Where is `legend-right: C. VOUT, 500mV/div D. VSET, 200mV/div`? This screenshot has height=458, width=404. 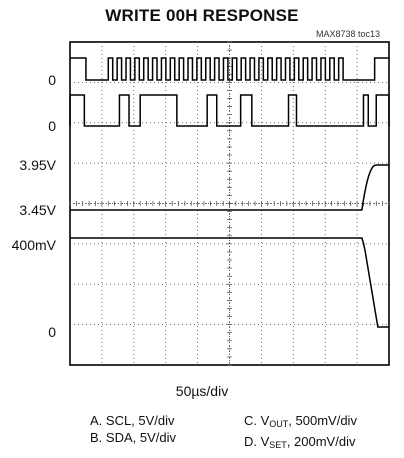
legend-right: C. VOUT, 500mV/div D. VSET, 200mV/div is located at coordinates (300, 433).